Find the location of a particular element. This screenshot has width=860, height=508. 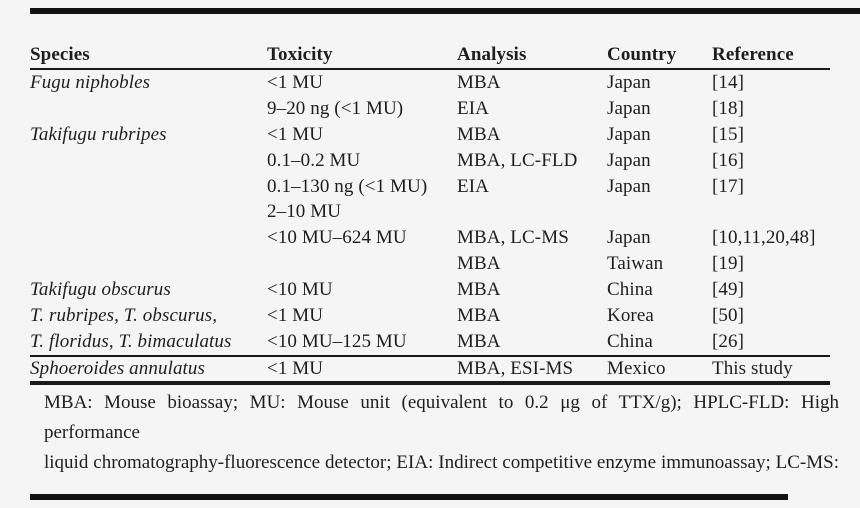

table-cell-reference: [10,11,20,48] is located at coordinates (764, 238).